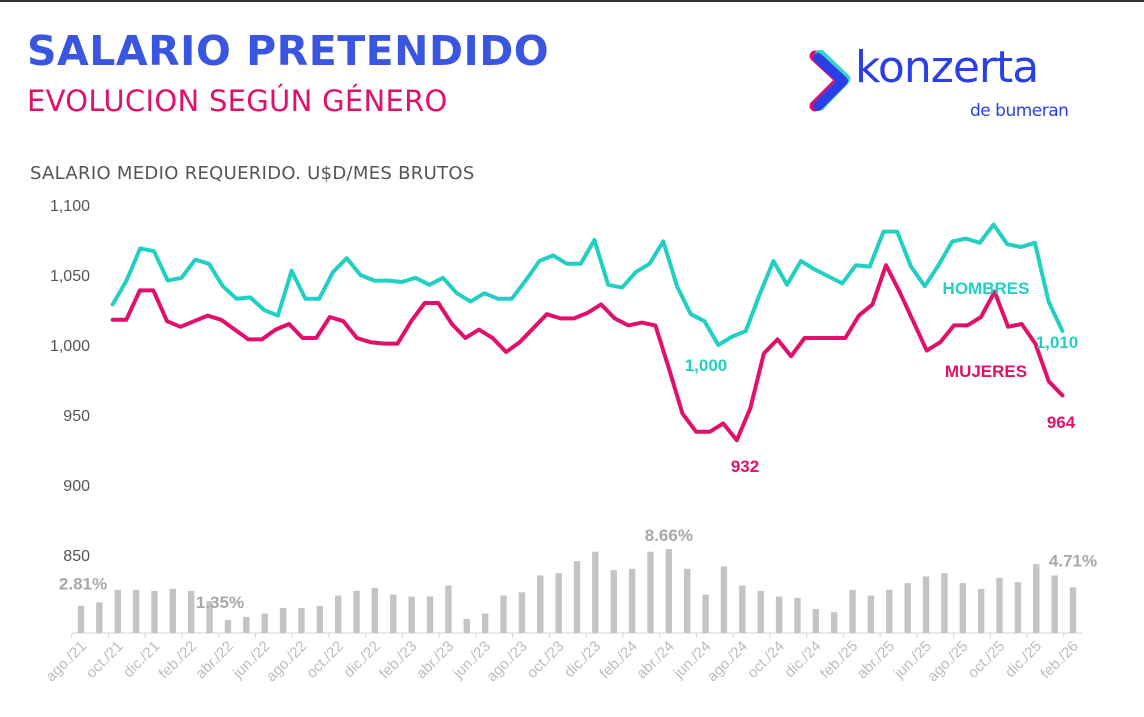 This screenshot has height=717, width=1144. I want to click on x-tick-label: oct./22, so click(325, 660).